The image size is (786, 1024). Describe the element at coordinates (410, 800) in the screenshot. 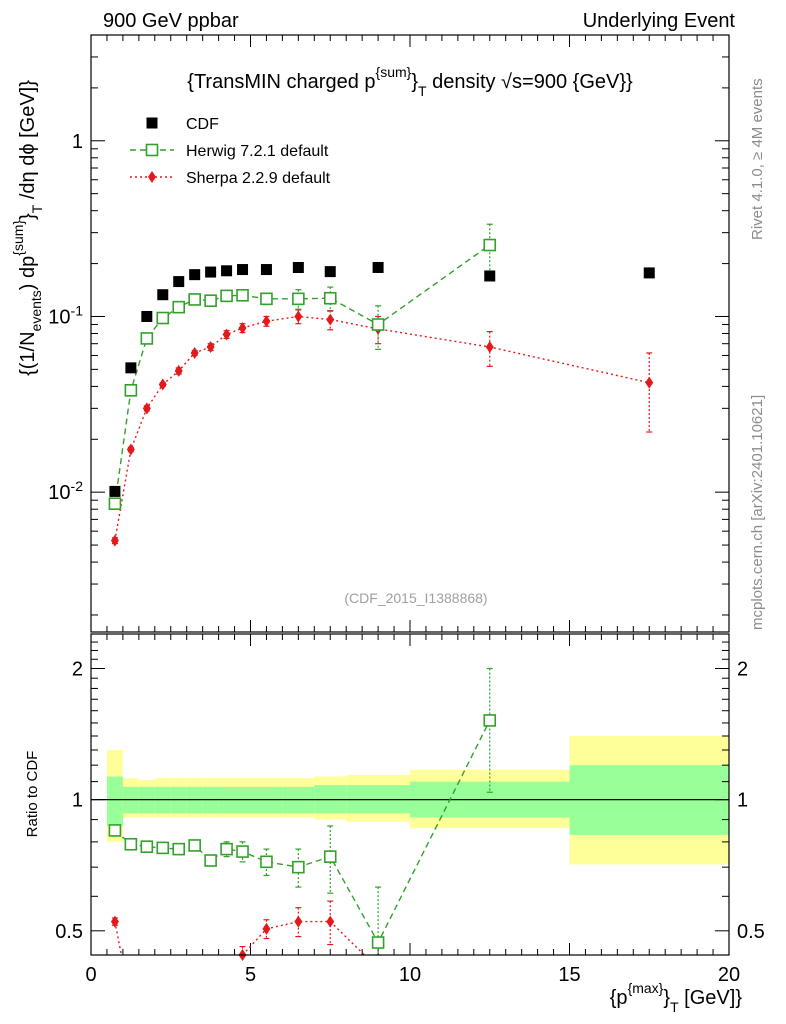

I see `ratio-uncertainty-bands` at that location.